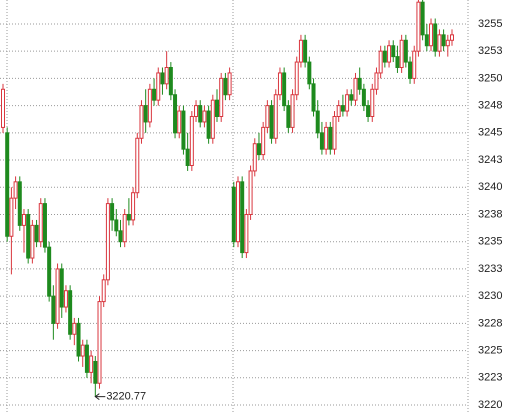  Describe the element at coordinates (490, 51) in the screenshot. I see `y-tick-label: 3253` at that location.